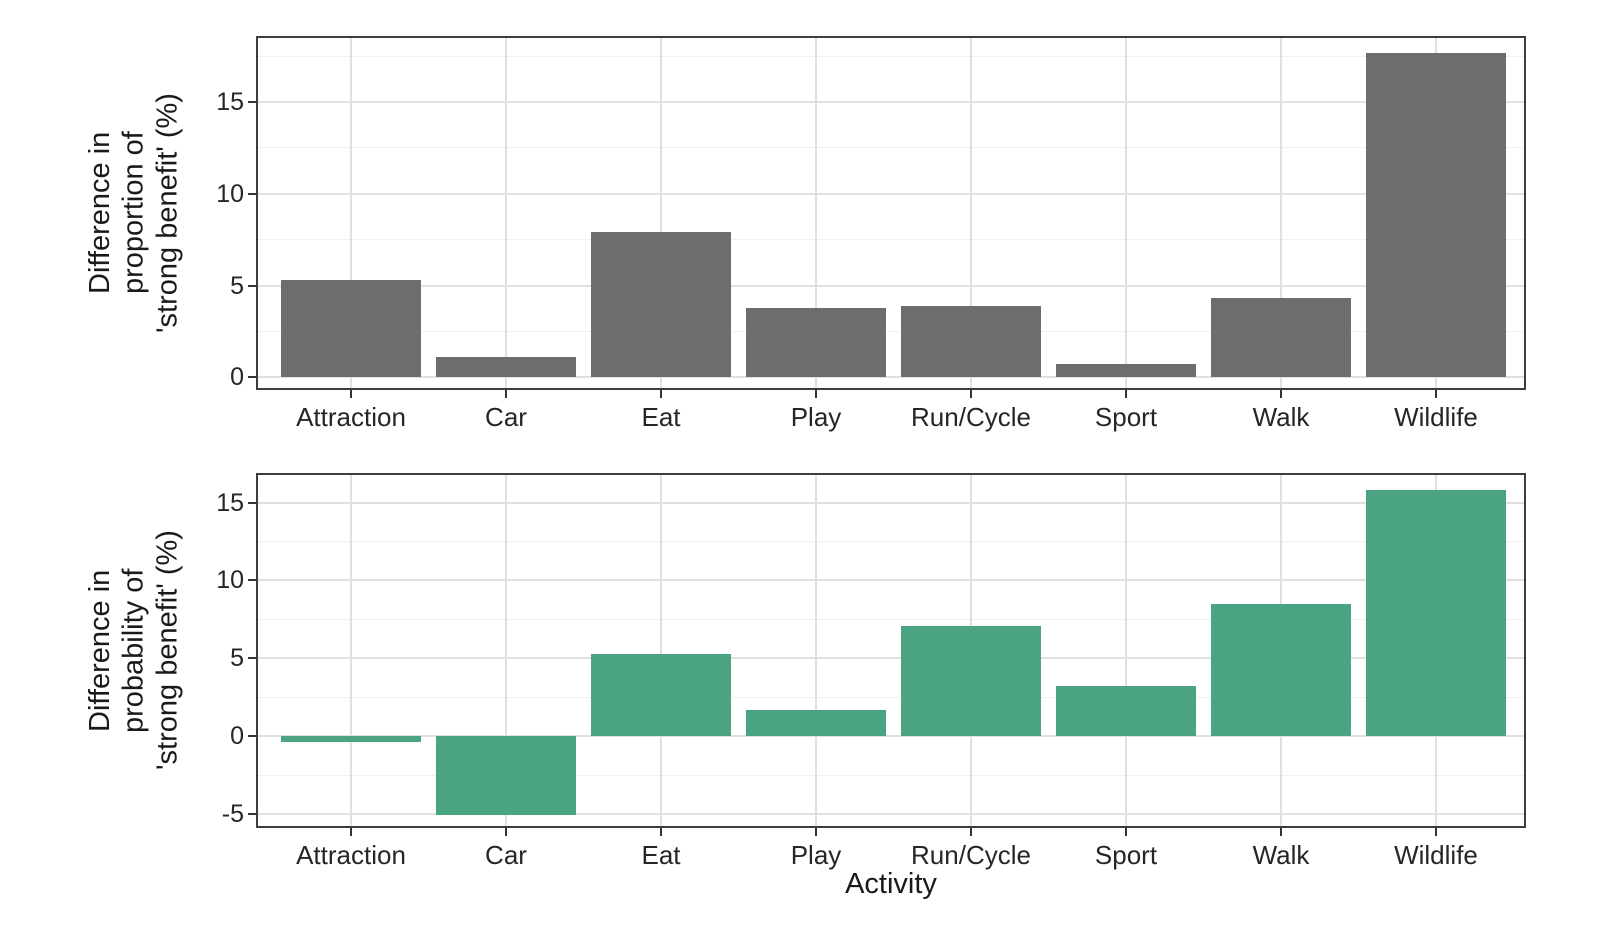  I want to click on x-axis-title: Activity, so click(891, 884).